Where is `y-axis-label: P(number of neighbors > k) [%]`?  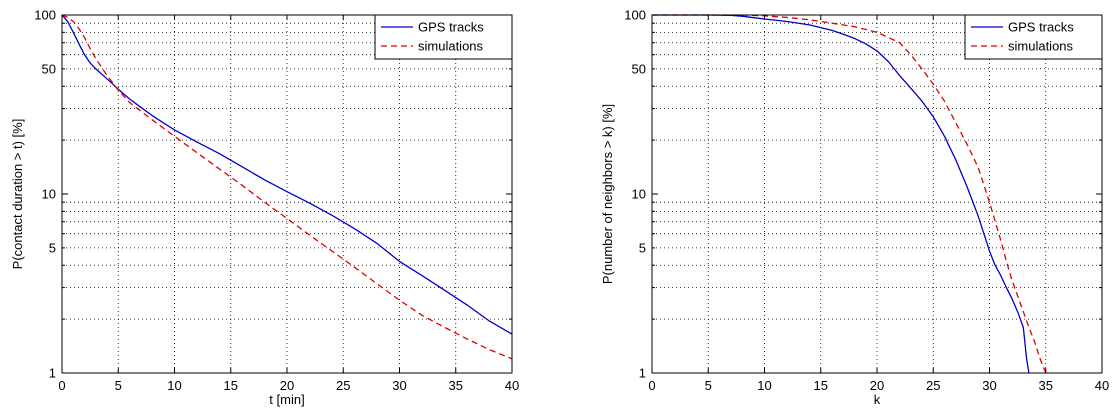 y-axis-label: P(number of neighbors > k) [%] is located at coordinates (607, 194).